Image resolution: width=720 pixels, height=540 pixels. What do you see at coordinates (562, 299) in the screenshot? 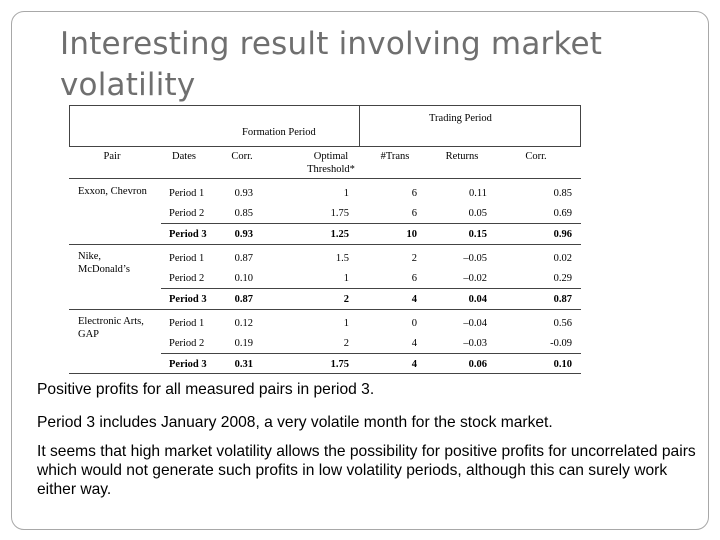
I see `cell-corr2: 0.87` at bounding box center [562, 299].